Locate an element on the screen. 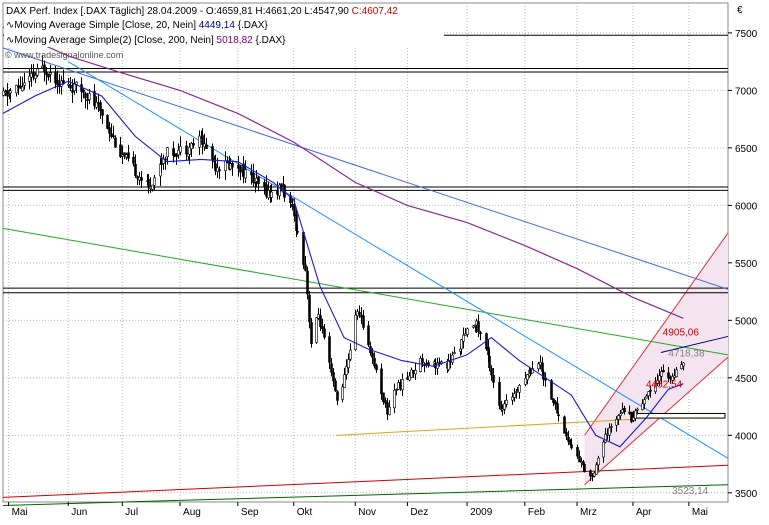  trend-line is located at coordinates (365, 495).